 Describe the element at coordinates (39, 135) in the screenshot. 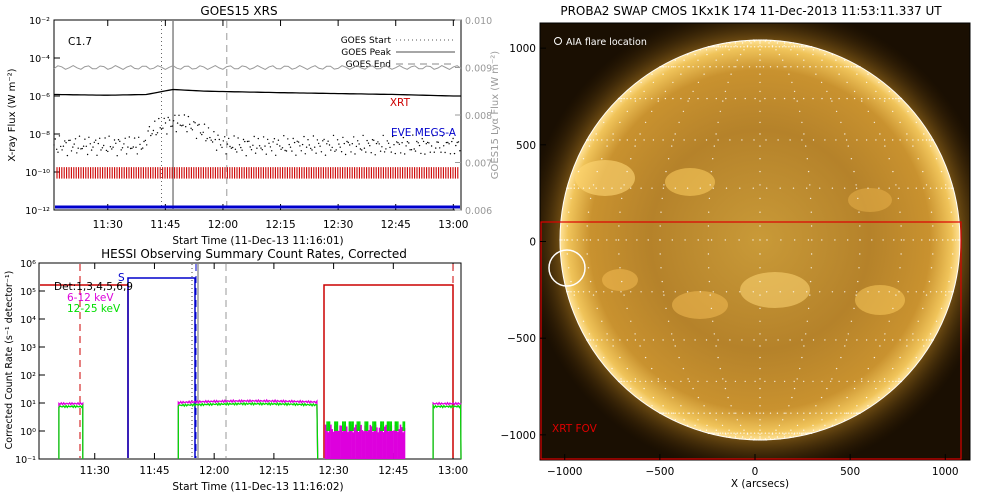

I see `goes-y-tick-label: 10⁻⁸` at that location.